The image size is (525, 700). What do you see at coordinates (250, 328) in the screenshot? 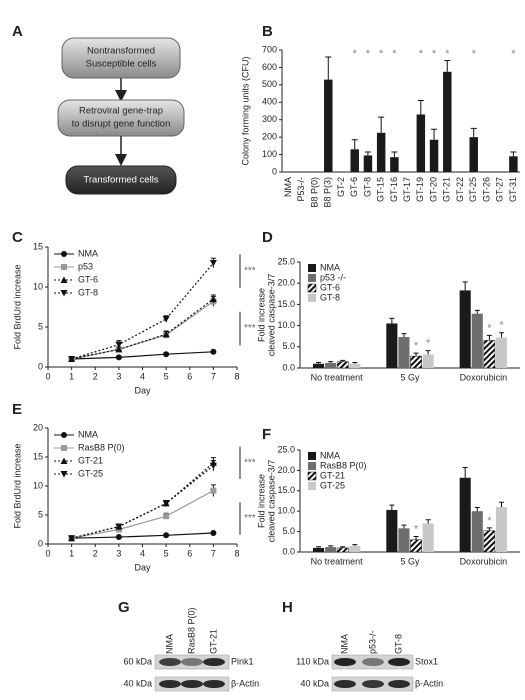
I see `annotation: ***` at bounding box center [250, 328].